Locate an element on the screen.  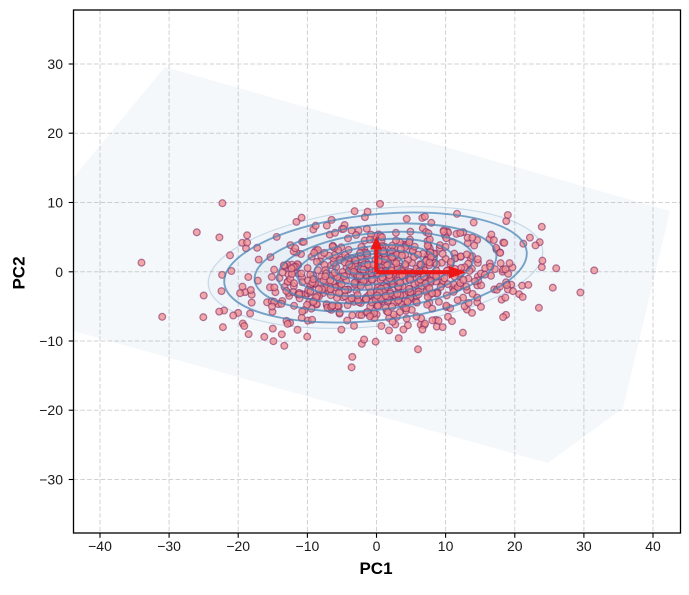
svg-text: −40 is located at coordinates (100, 546).